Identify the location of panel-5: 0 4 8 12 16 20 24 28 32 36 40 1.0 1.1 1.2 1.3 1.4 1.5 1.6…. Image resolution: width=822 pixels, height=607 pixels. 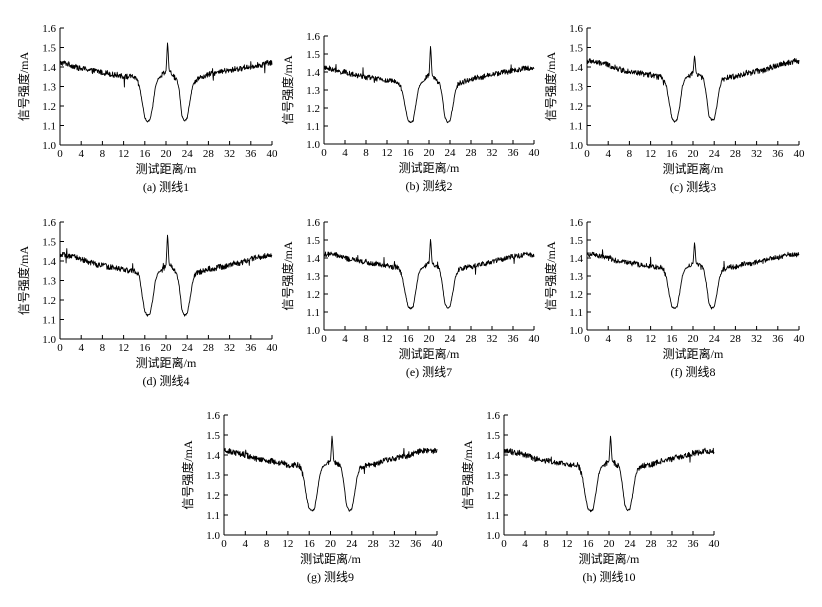
(410, 298).